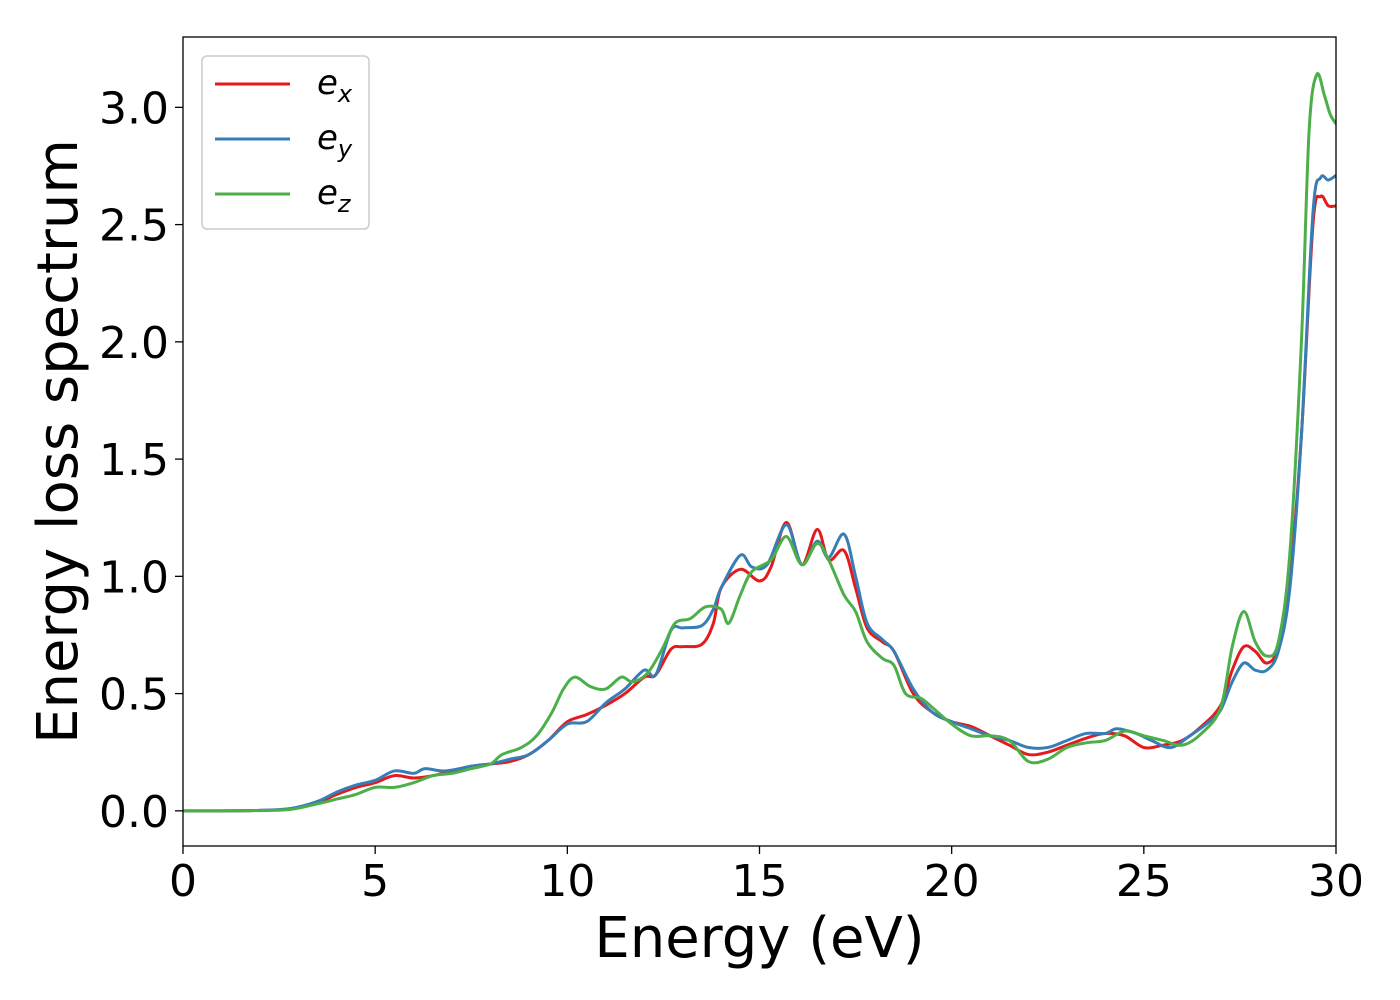 This screenshot has width=1400, height=1000. What do you see at coordinates (134, 695) in the screenshot?
I see `y-tick-label: 0.5` at bounding box center [134, 695].